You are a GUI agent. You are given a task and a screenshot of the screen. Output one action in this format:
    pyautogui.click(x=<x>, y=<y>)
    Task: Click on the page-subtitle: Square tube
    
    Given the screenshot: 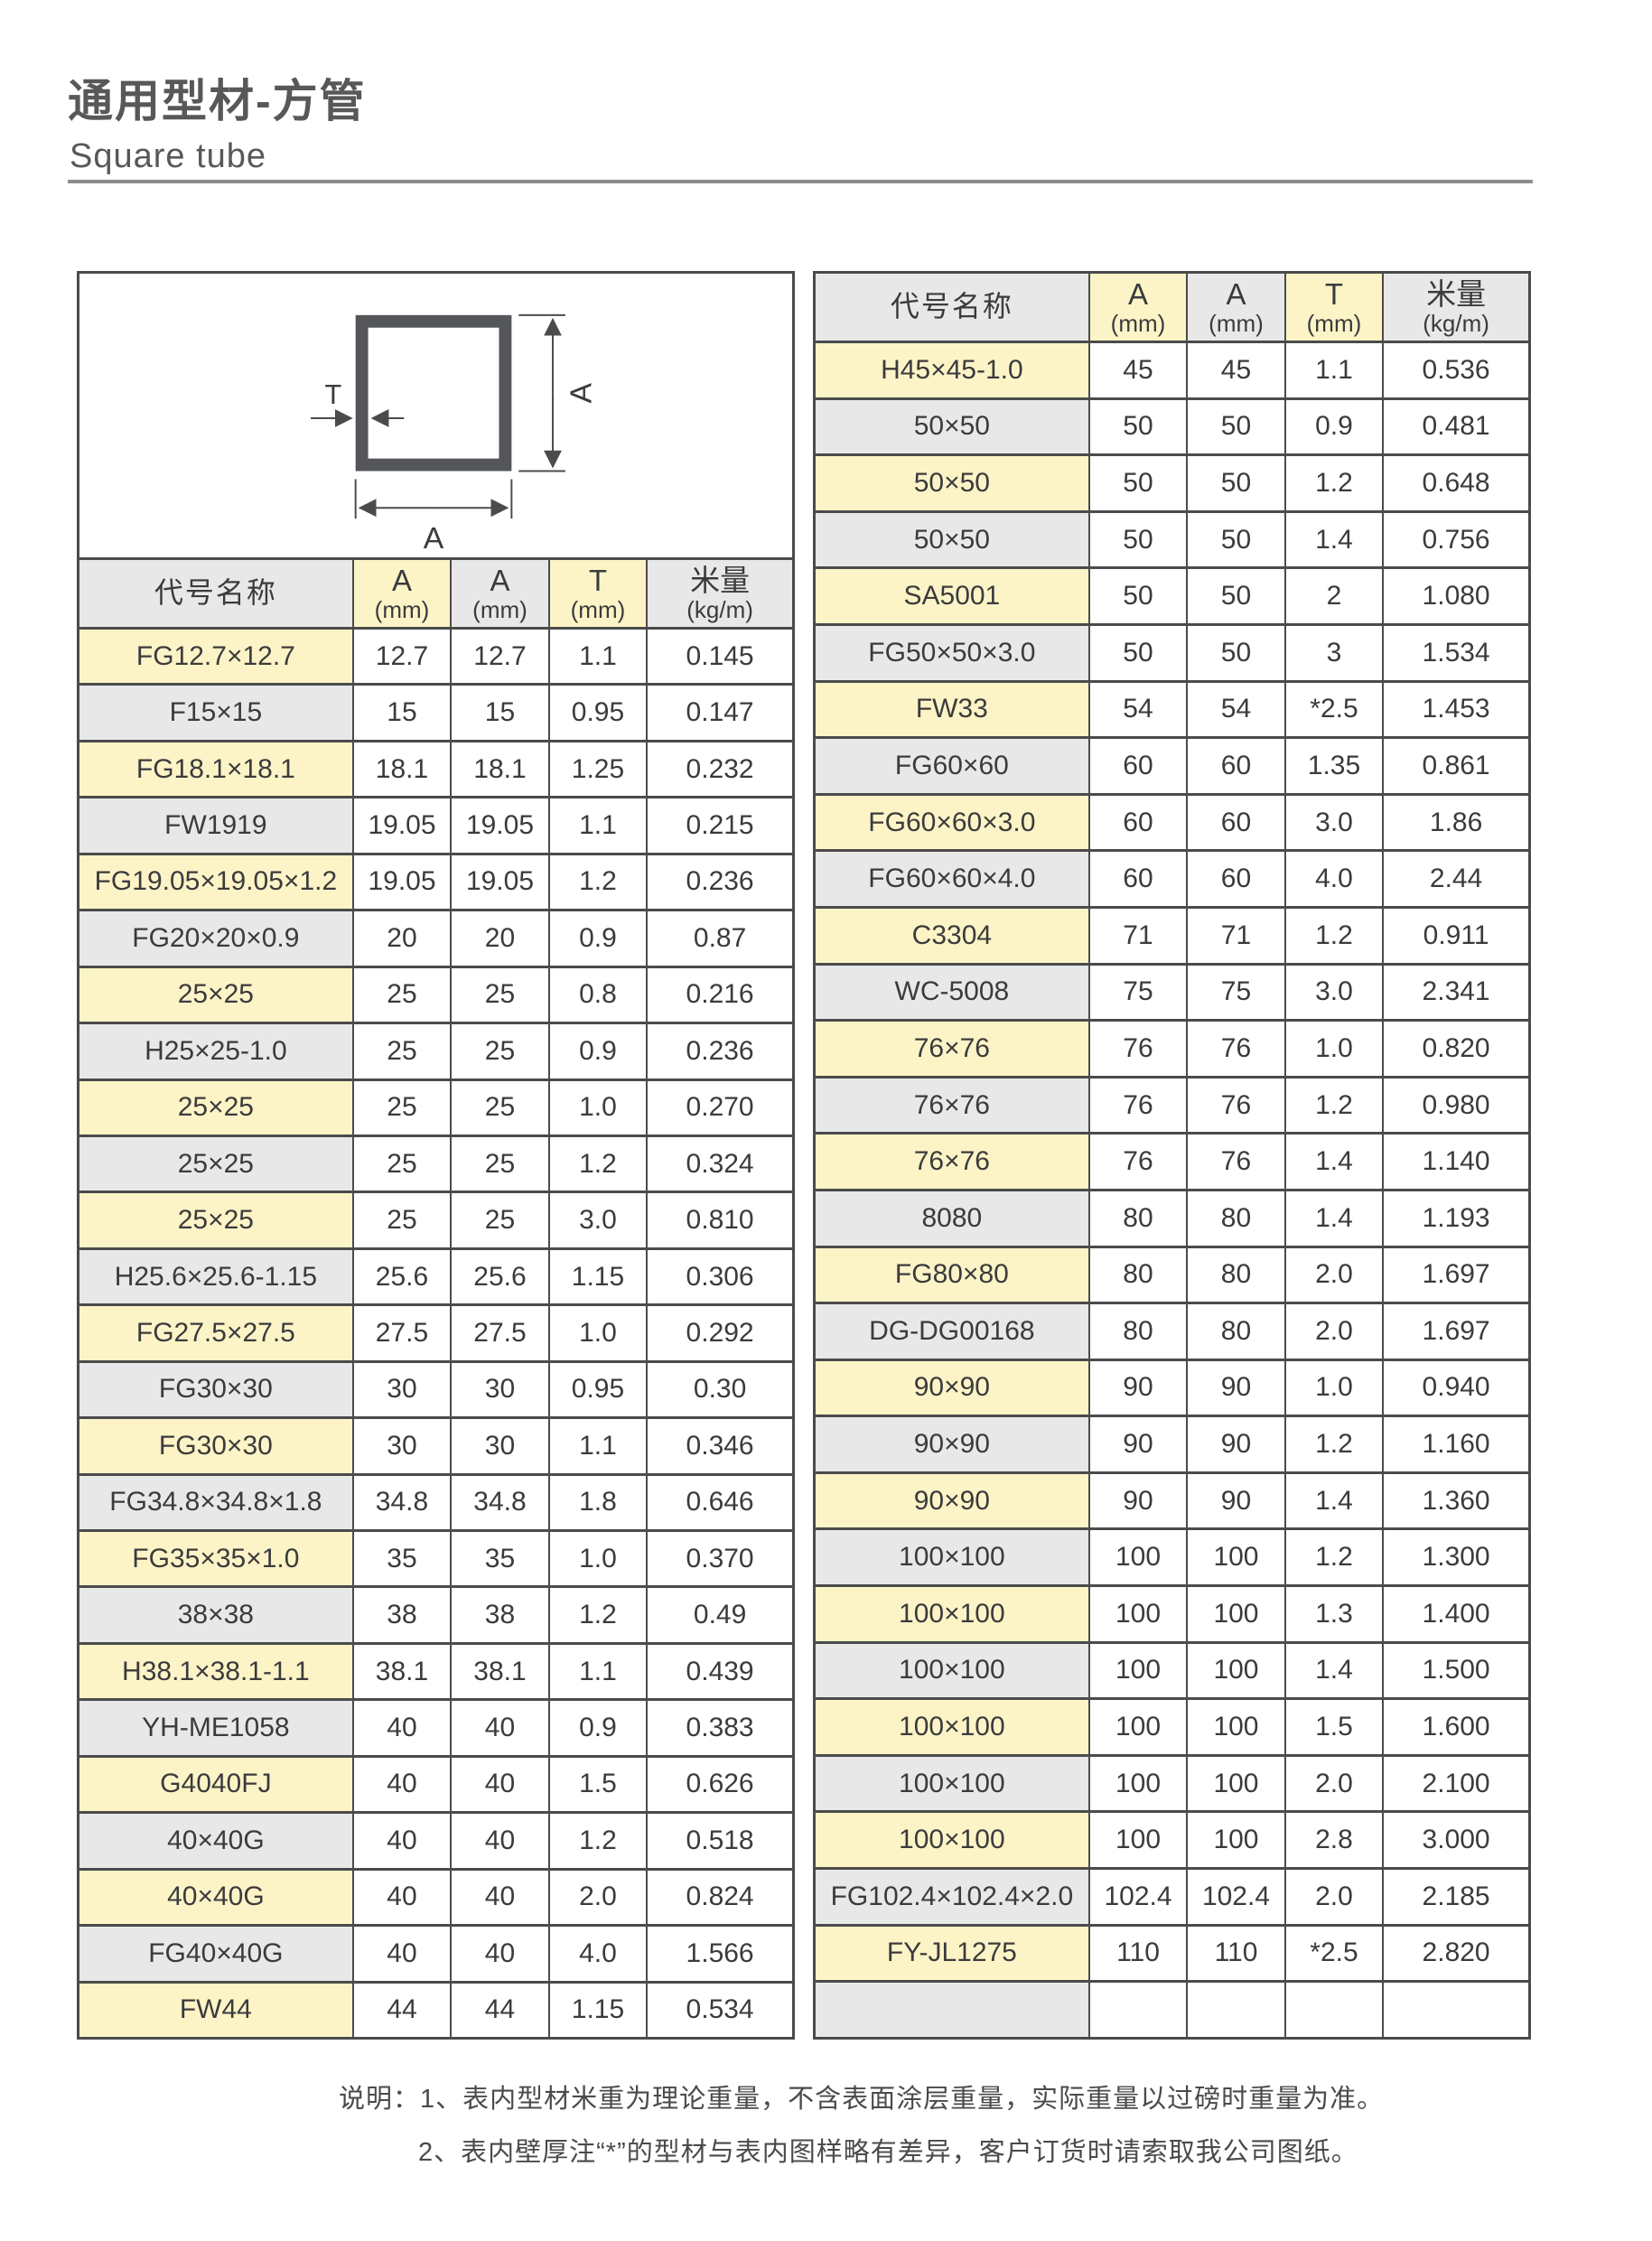 What is the action you would take?
    pyautogui.click(x=168, y=156)
    